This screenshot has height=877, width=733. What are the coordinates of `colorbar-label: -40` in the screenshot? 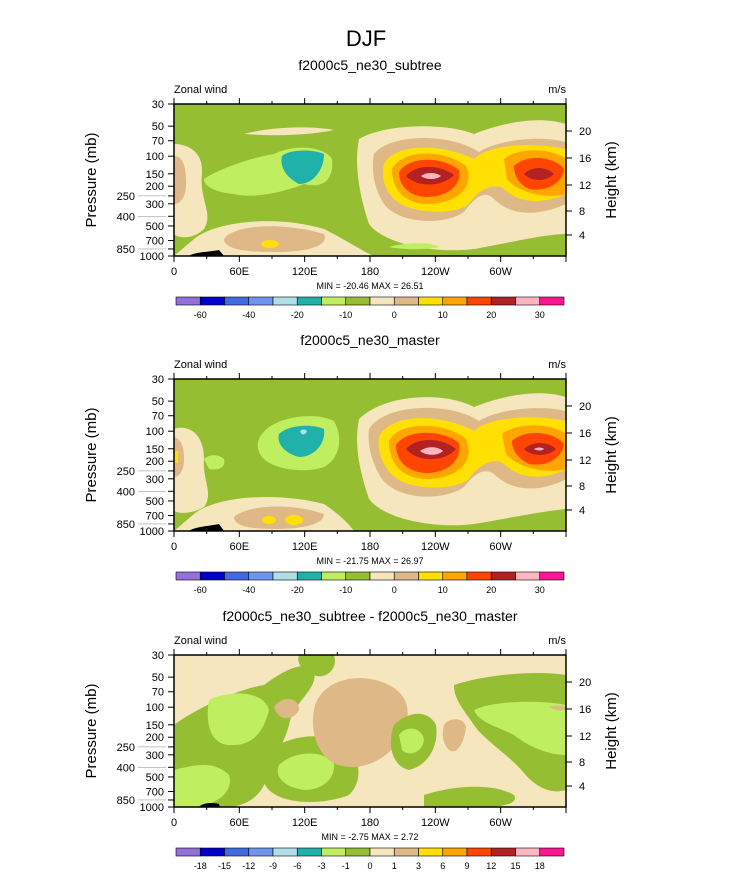 It's located at (248, 315).